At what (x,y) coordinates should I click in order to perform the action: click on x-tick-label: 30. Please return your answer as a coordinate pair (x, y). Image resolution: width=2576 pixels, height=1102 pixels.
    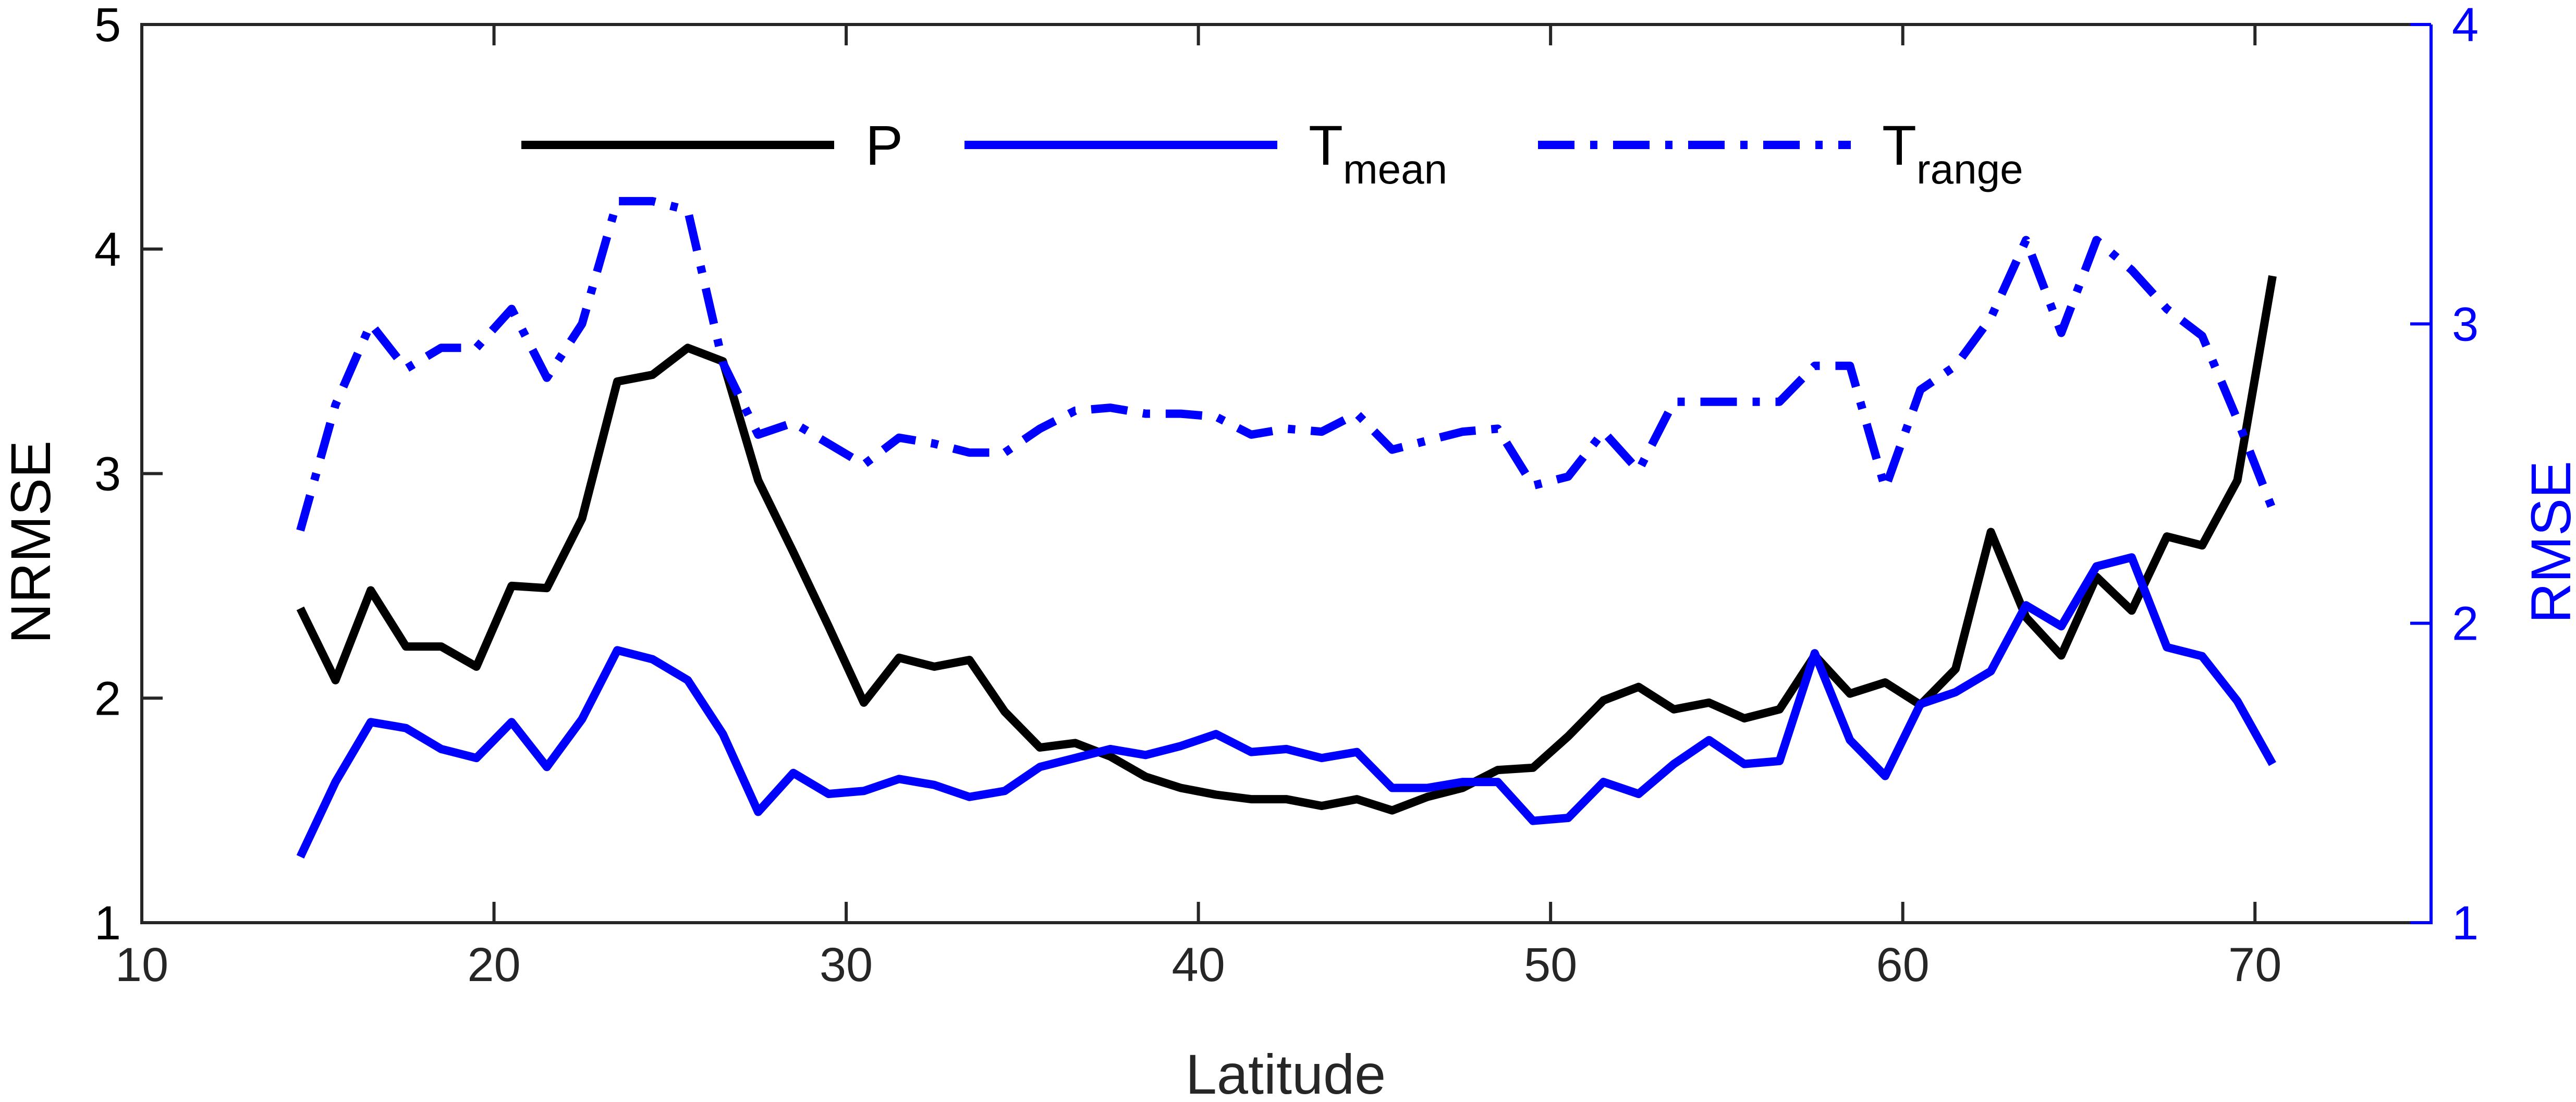
    Looking at the image, I should click on (846, 964).